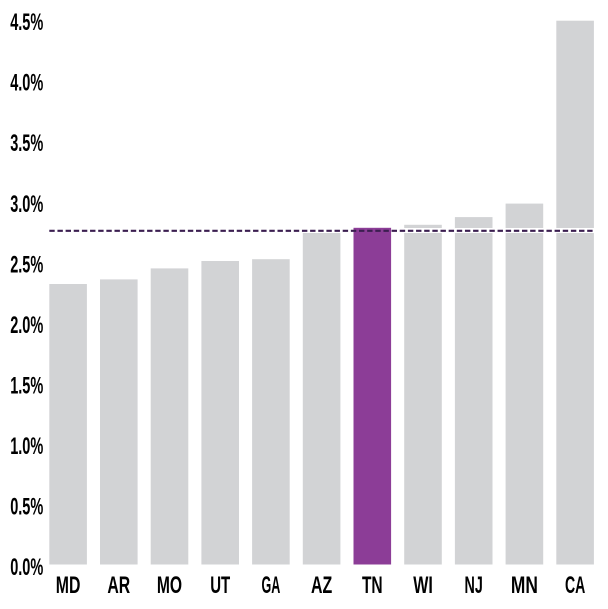  Describe the element at coordinates (26, 83) in the screenshot. I see `svg-text: 4.0%` at that location.